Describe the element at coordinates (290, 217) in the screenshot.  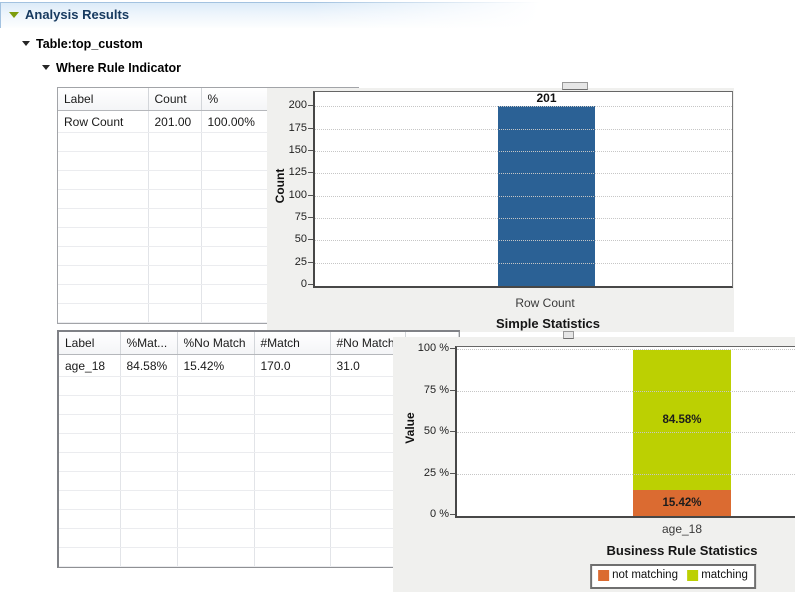
I see `y-tick-label: 75` at that location.